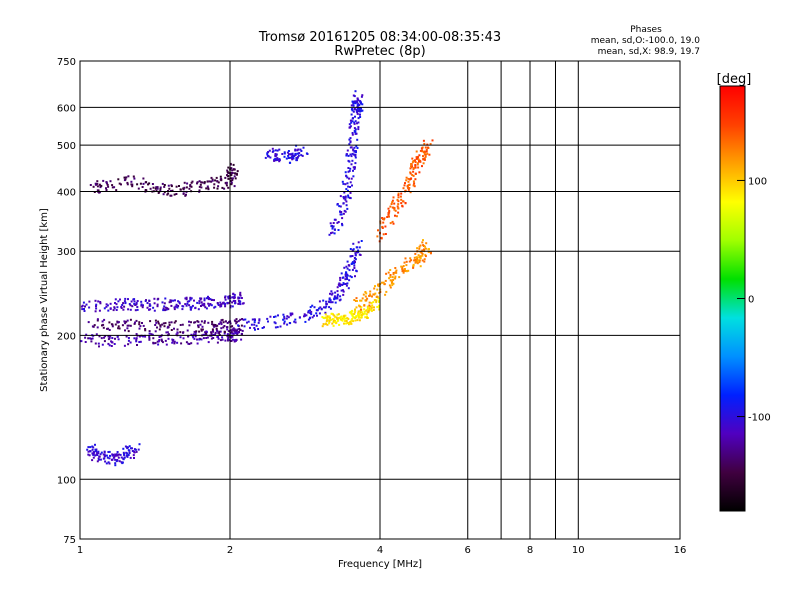 The image size is (800, 600). What do you see at coordinates (578, 550) in the screenshot?
I see `x-tick-label: 10` at bounding box center [578, 550].